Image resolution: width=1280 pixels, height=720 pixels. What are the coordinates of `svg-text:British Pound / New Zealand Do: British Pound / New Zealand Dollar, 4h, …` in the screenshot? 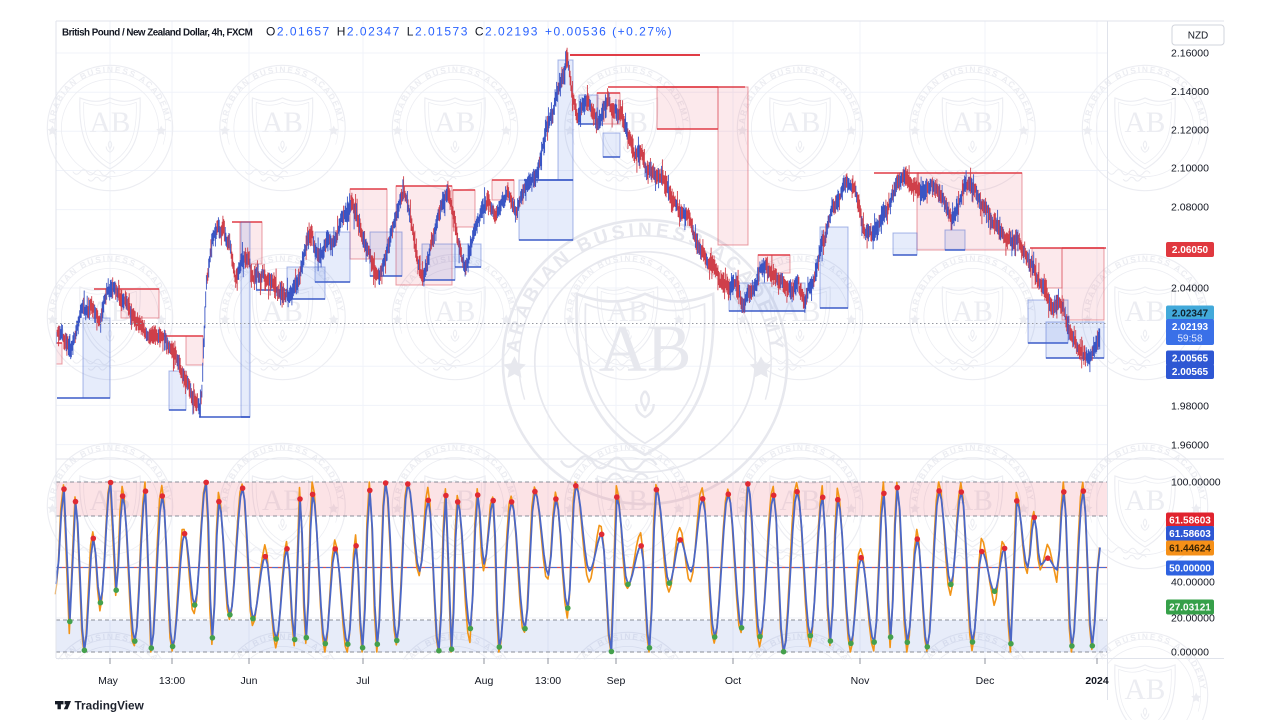 It's located at (157, 33).